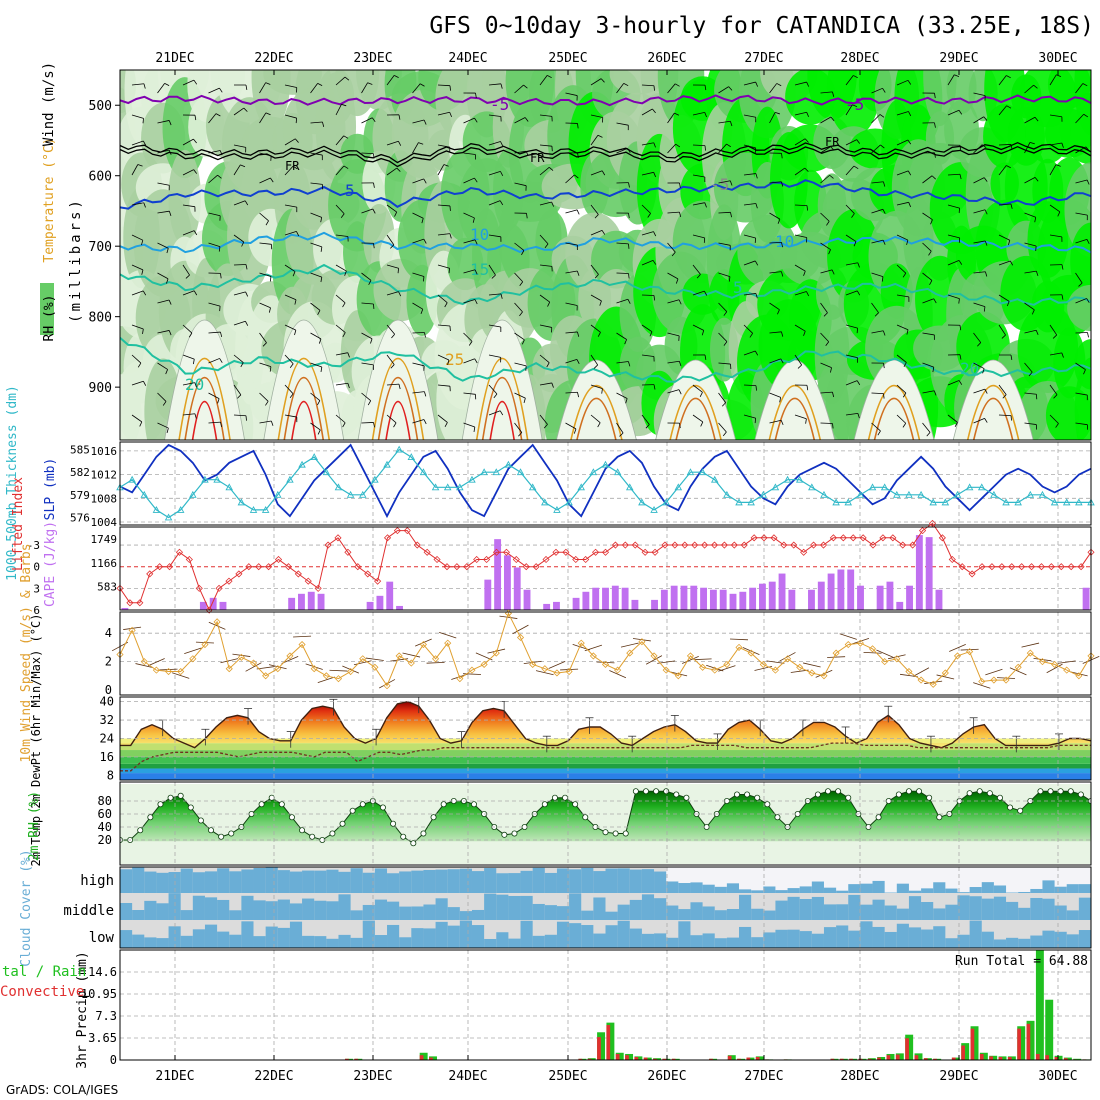  Describe the element at coordinates (741, 1059) in the screenshot. I see `precip-total-bar` at that location.